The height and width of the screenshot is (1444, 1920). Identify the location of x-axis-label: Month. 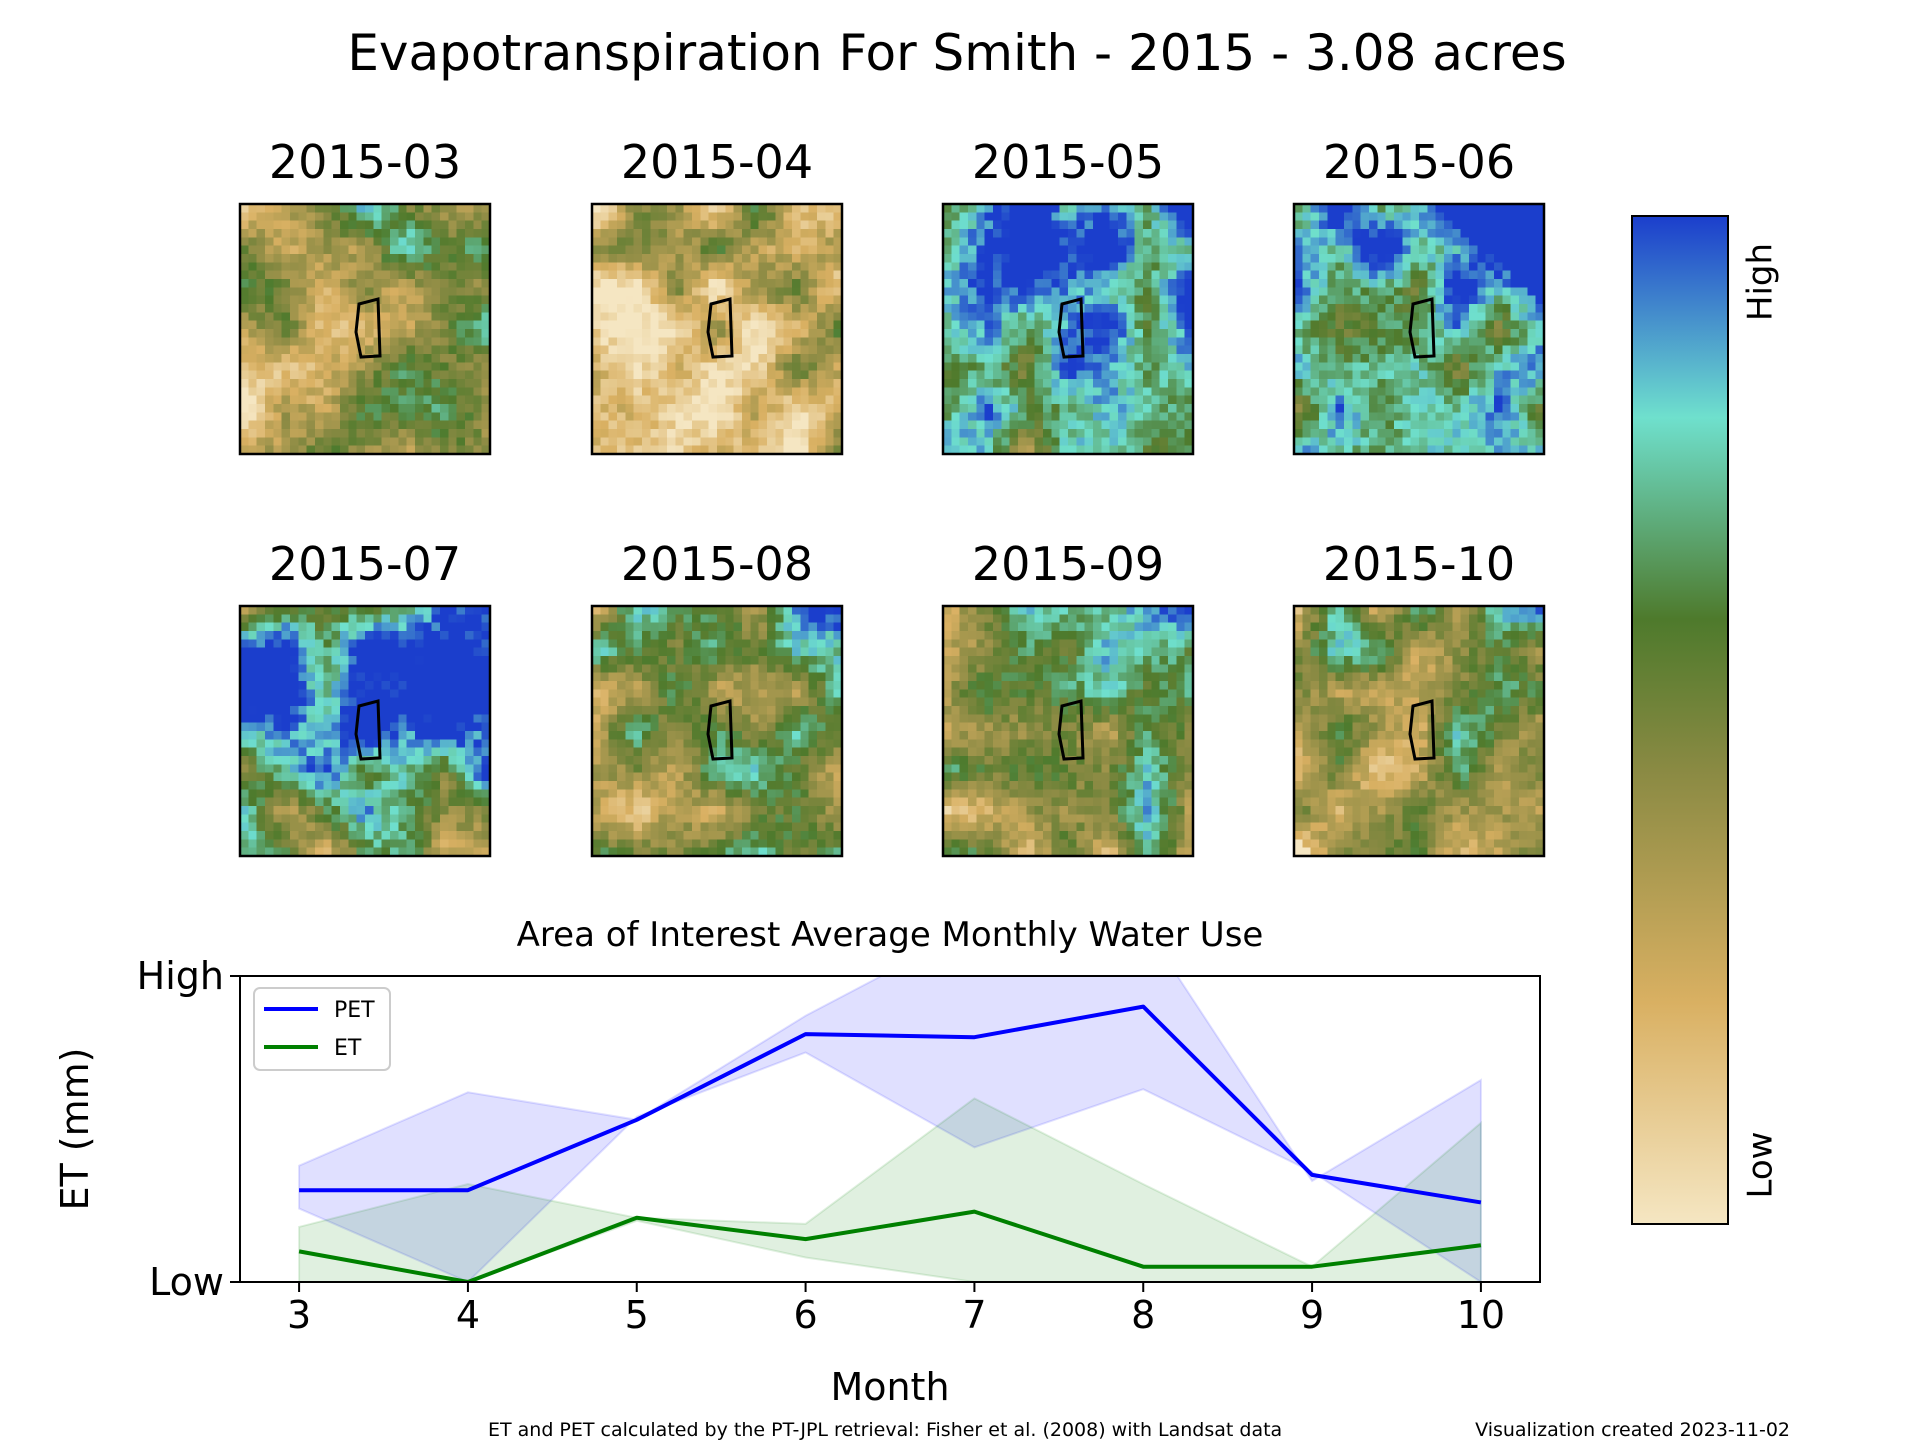
(889, 1387).